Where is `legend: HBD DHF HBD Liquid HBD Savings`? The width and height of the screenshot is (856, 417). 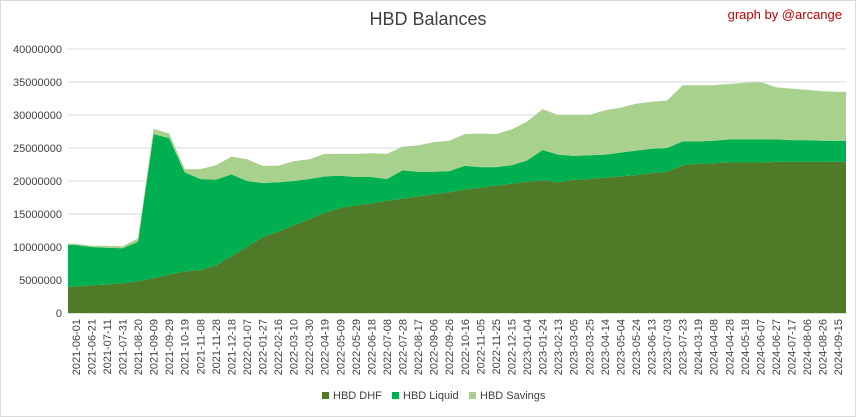 legend: HBD DHF HBD Liquid HBD Savings is located at coordinates (434, 396).